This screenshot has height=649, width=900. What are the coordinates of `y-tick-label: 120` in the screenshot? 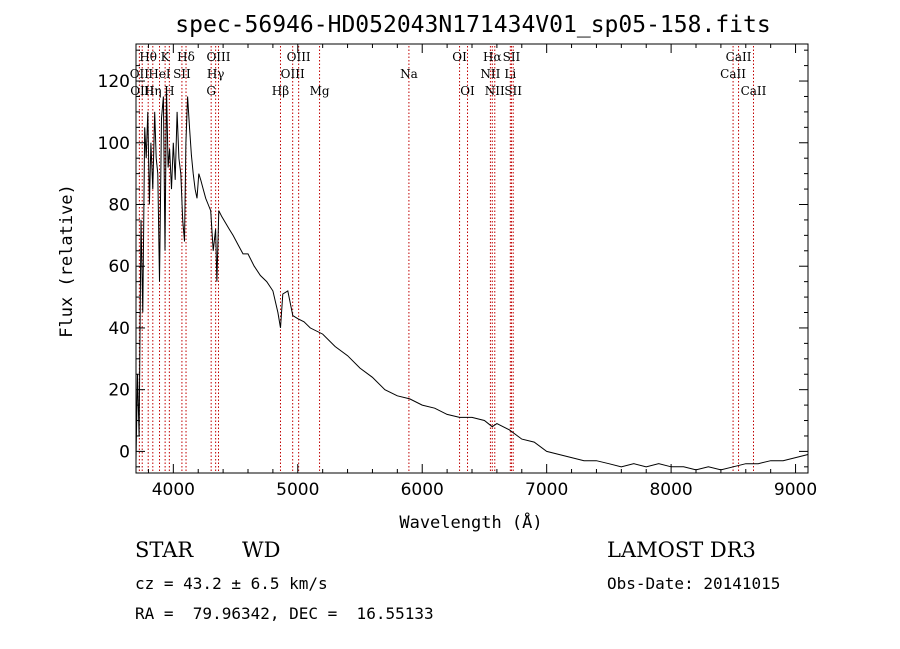 It's located at (114, 82).